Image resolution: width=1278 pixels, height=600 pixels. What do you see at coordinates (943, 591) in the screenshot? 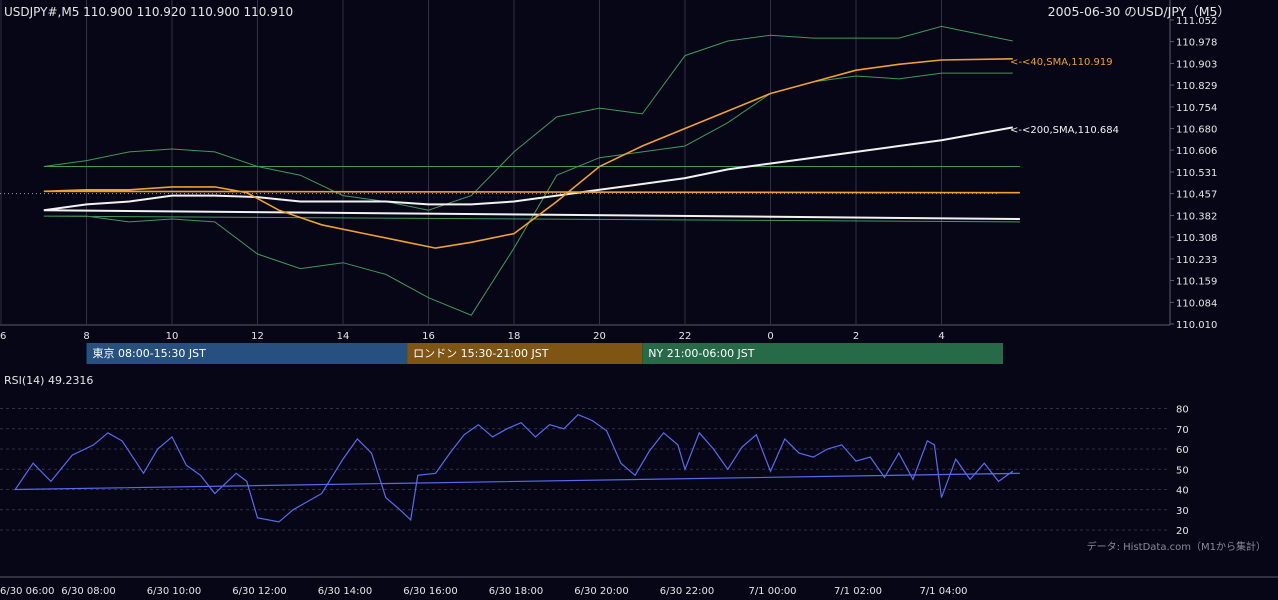
I see `date-tick-label: 7/1 04:00` at bounding box center [943, 591].